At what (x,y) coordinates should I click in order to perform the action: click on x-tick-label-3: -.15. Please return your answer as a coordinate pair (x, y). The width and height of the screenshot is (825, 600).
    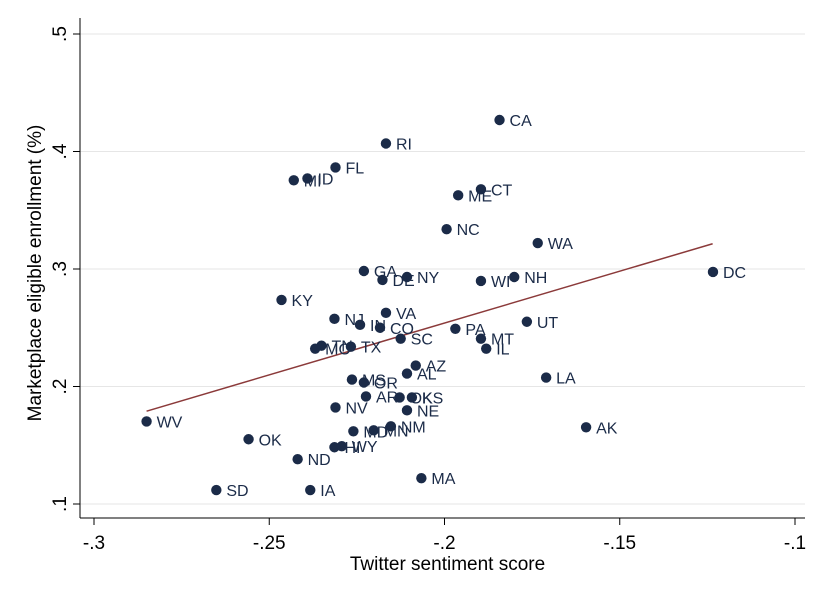
    Looking at the image, I should click on (619, 543).